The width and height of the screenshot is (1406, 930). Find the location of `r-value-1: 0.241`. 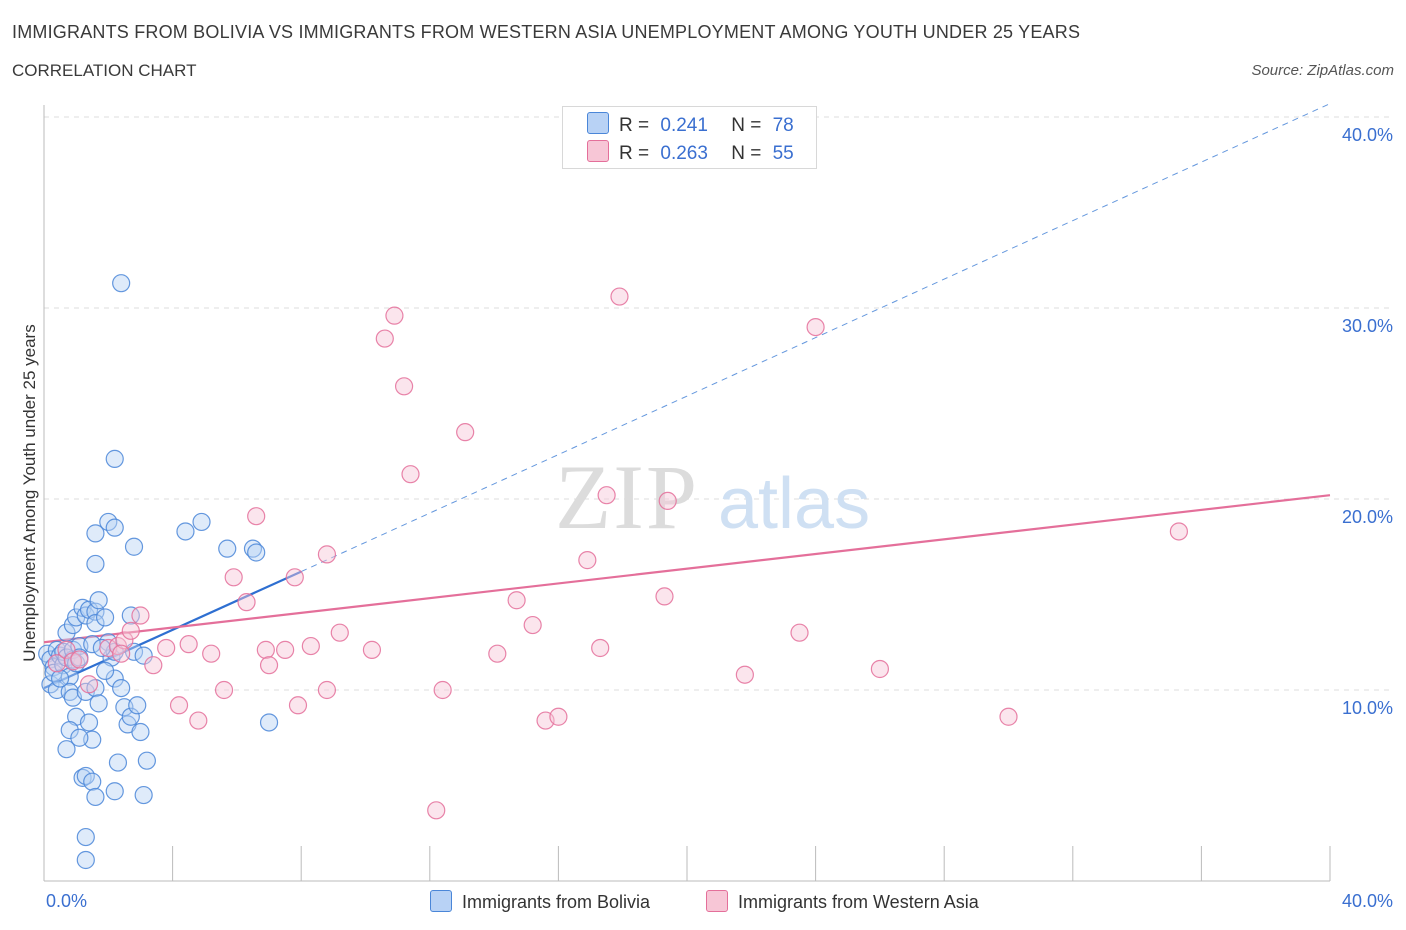

r-value-1: 0.241 is located at coordinates (684, 125).